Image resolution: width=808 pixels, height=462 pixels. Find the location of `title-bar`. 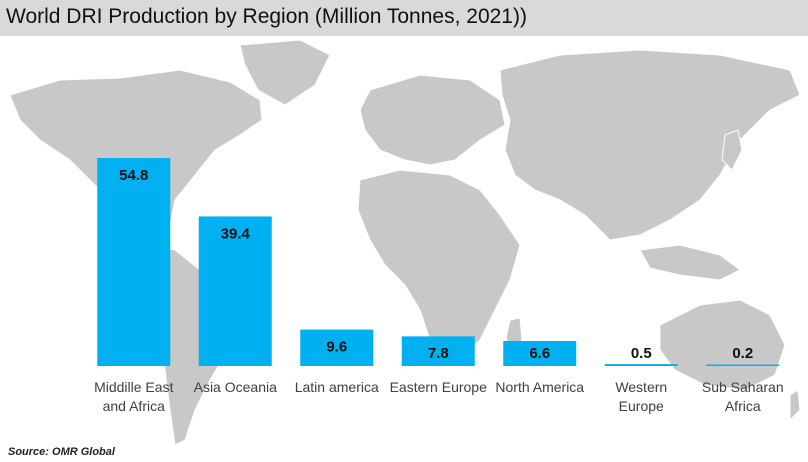

title-bar is located at coordinates (404, 18).